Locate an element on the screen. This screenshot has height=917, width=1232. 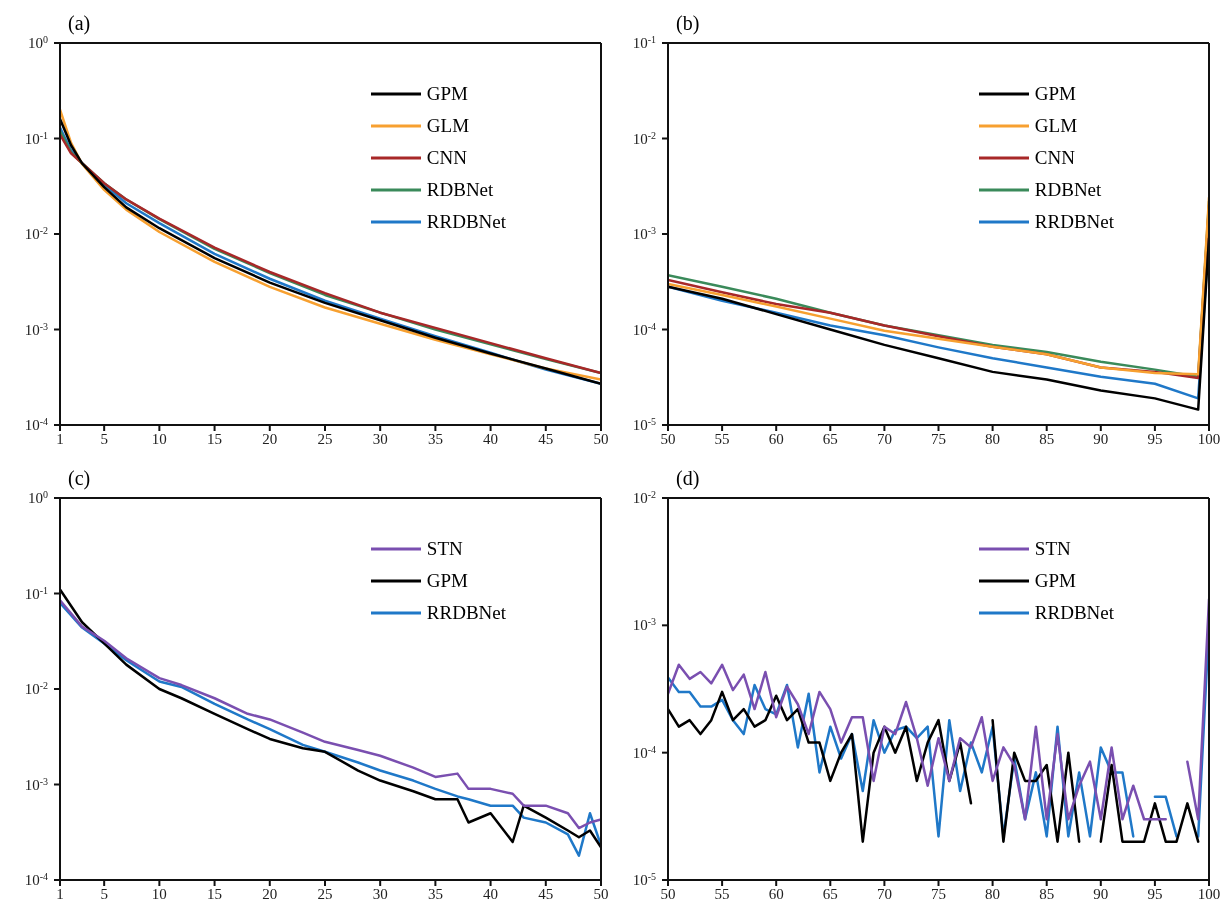
chart-title: (c) is located at coordinates (79, 478).